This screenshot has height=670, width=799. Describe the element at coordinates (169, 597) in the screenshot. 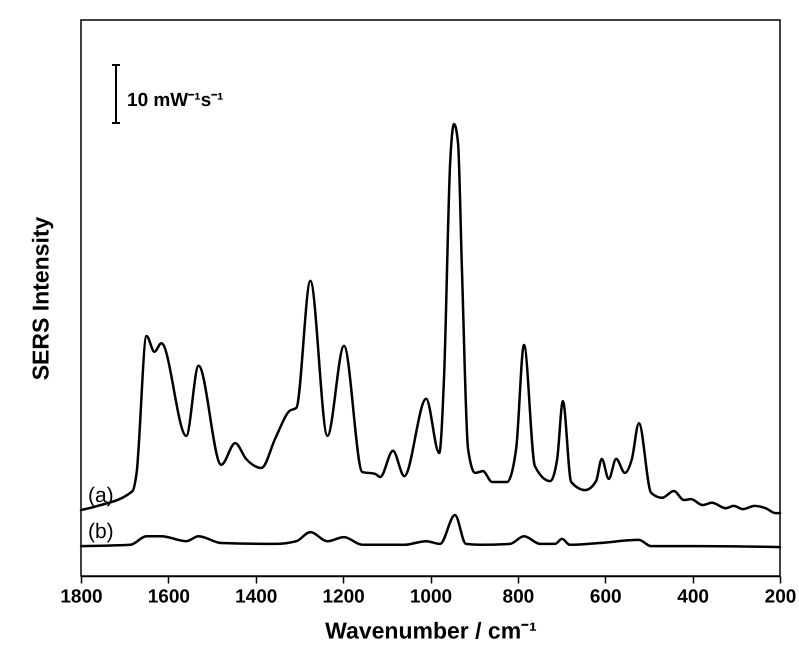

I see `x-tick-label: 1600` at that location.